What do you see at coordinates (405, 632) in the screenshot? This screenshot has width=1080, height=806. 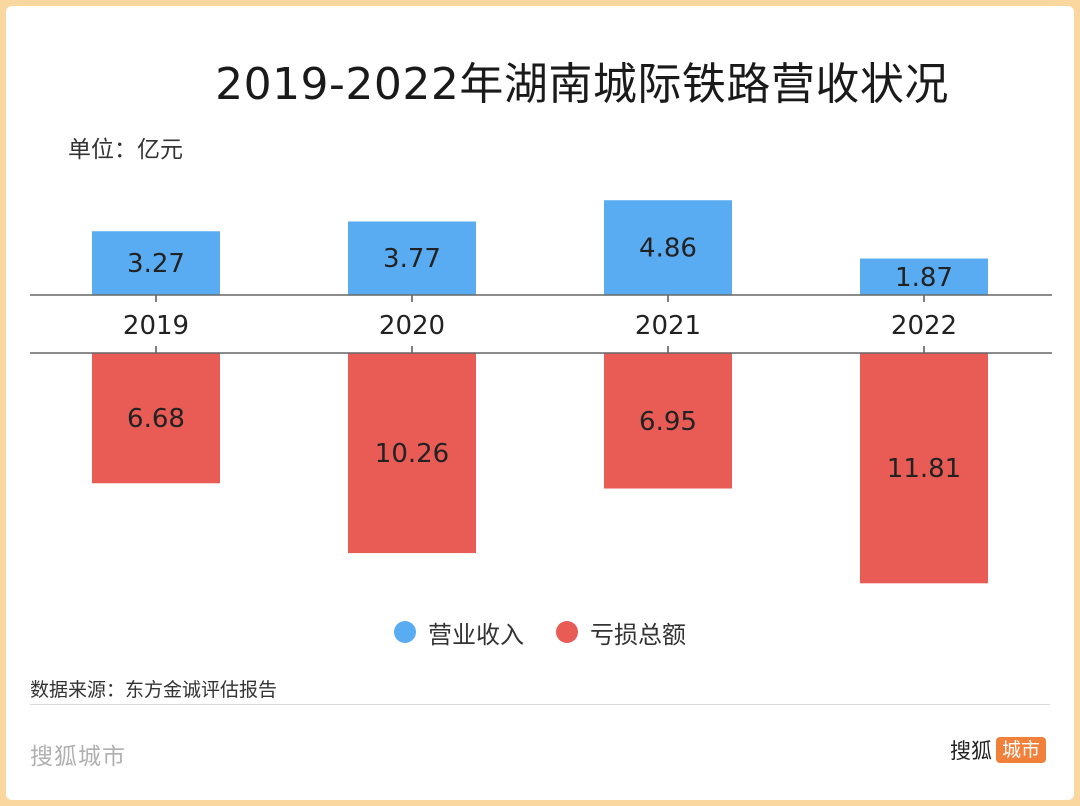 I see `legend-dot-revenue` at bounding box center [405, 632].